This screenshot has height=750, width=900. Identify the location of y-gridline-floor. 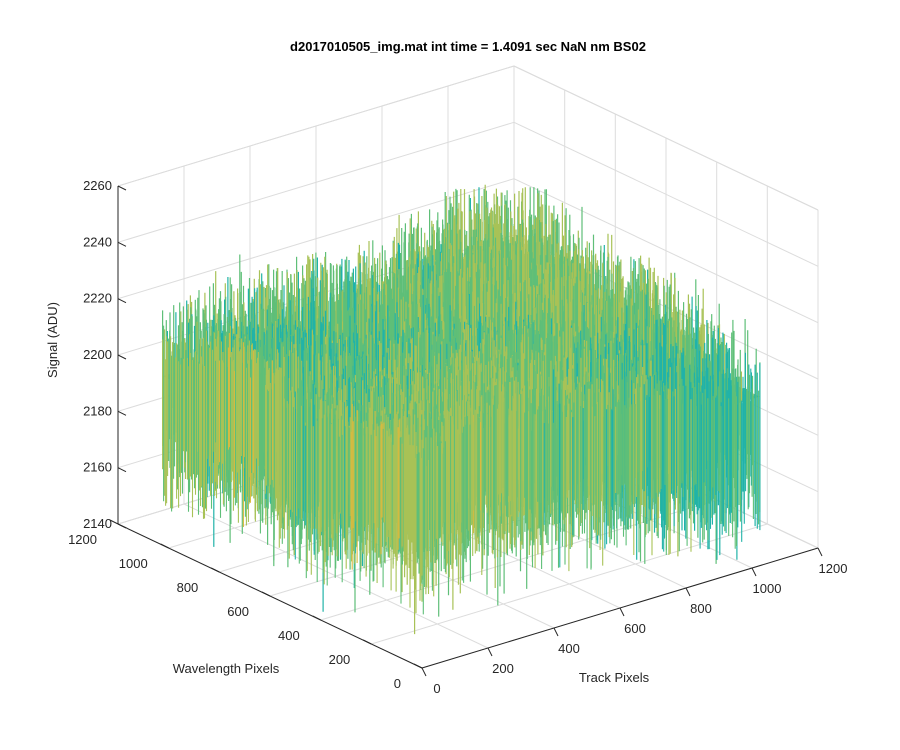
(569, 584).